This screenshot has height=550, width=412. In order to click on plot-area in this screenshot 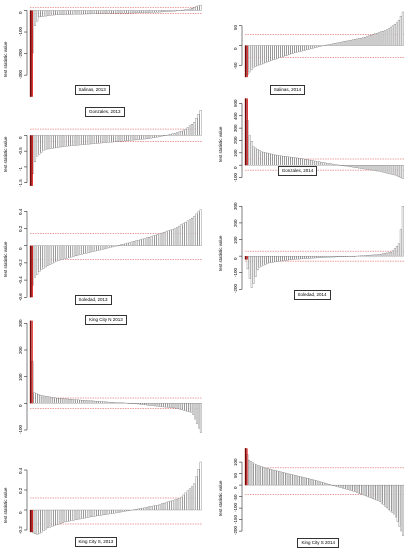, I will do `click(113, 253)`.